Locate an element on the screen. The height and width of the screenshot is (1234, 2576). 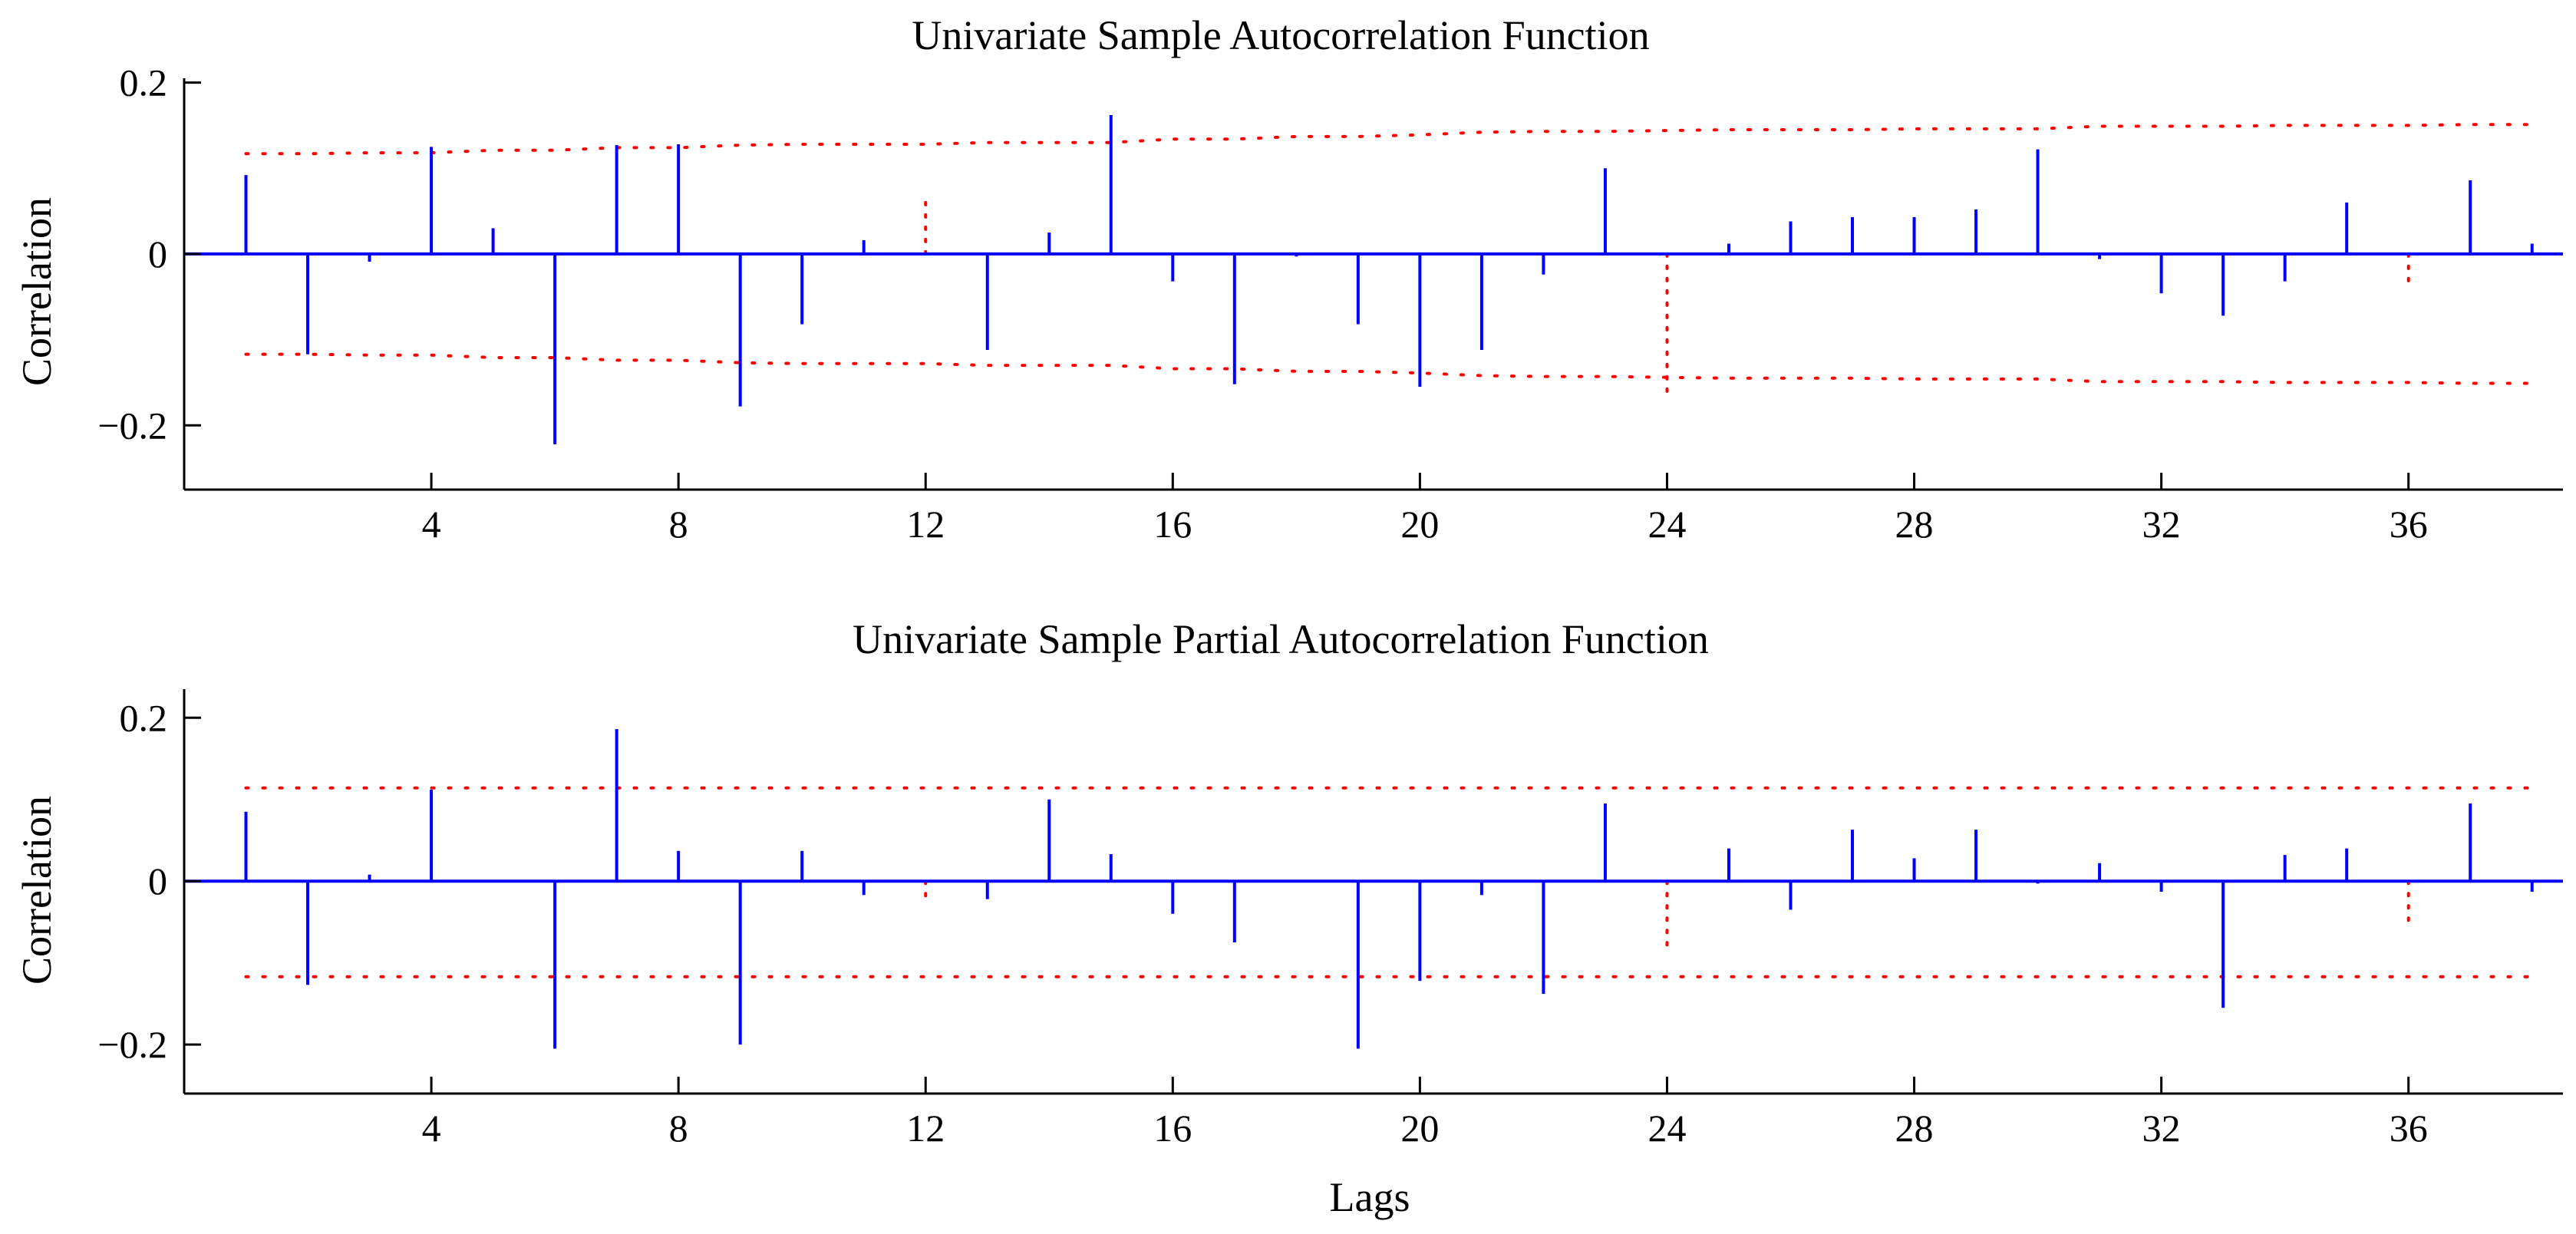
pacf-y-ticks: 0.2 0 −0.2 is located at coordinates (149, 881).